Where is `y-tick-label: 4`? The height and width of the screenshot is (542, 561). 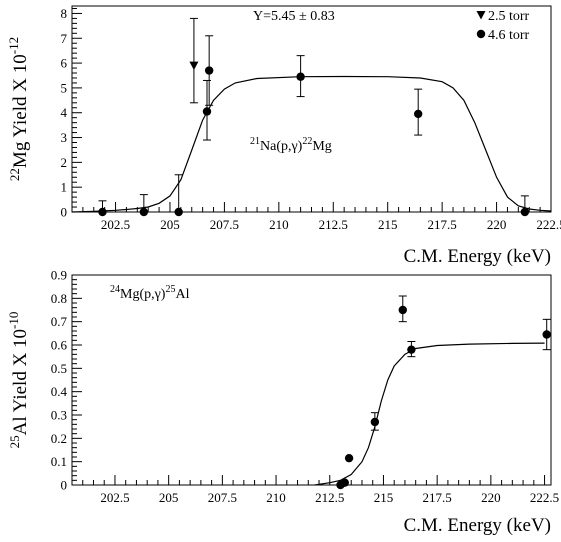
y-tick-label: 4 is located at coordinates (64, 112).